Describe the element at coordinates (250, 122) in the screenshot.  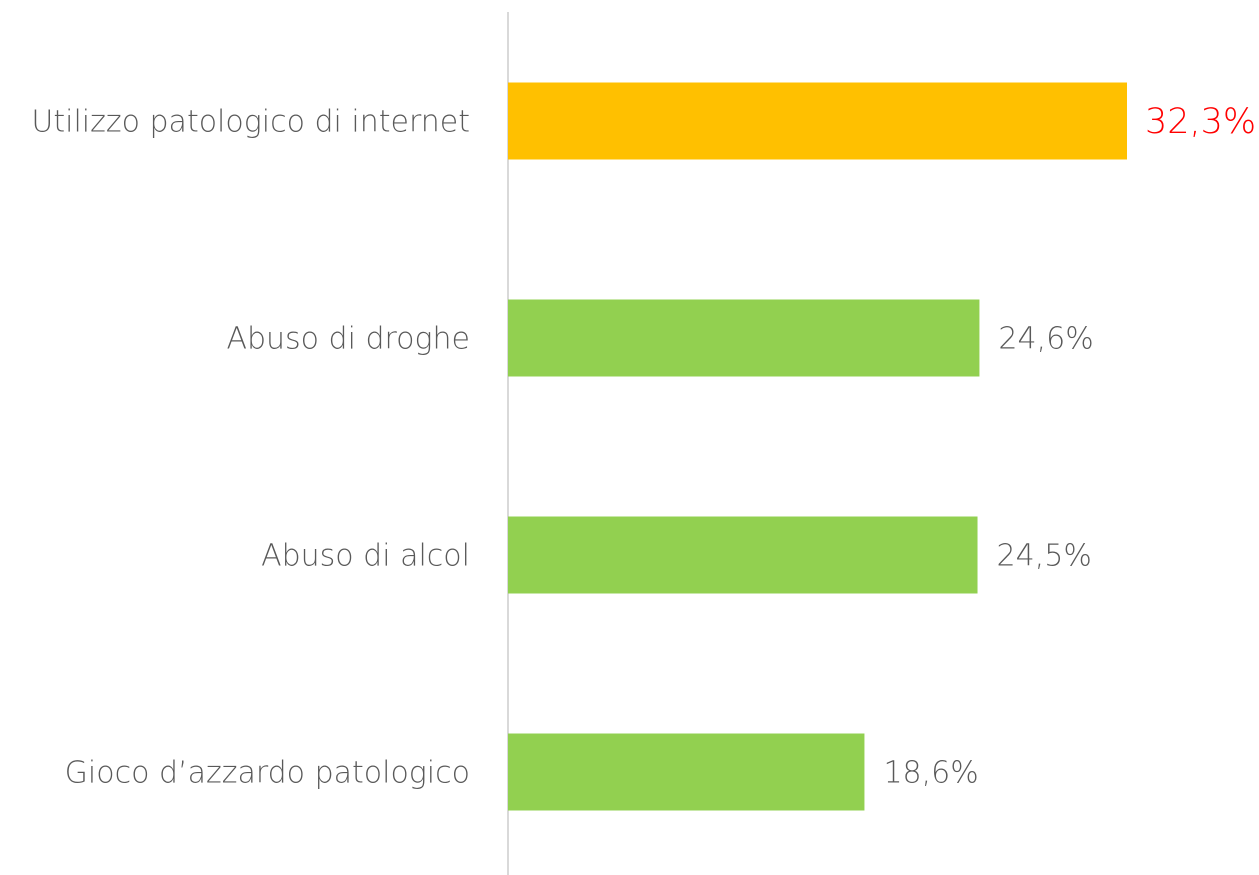
I see `category-label: Utilizzo patologico di internet` at that location.